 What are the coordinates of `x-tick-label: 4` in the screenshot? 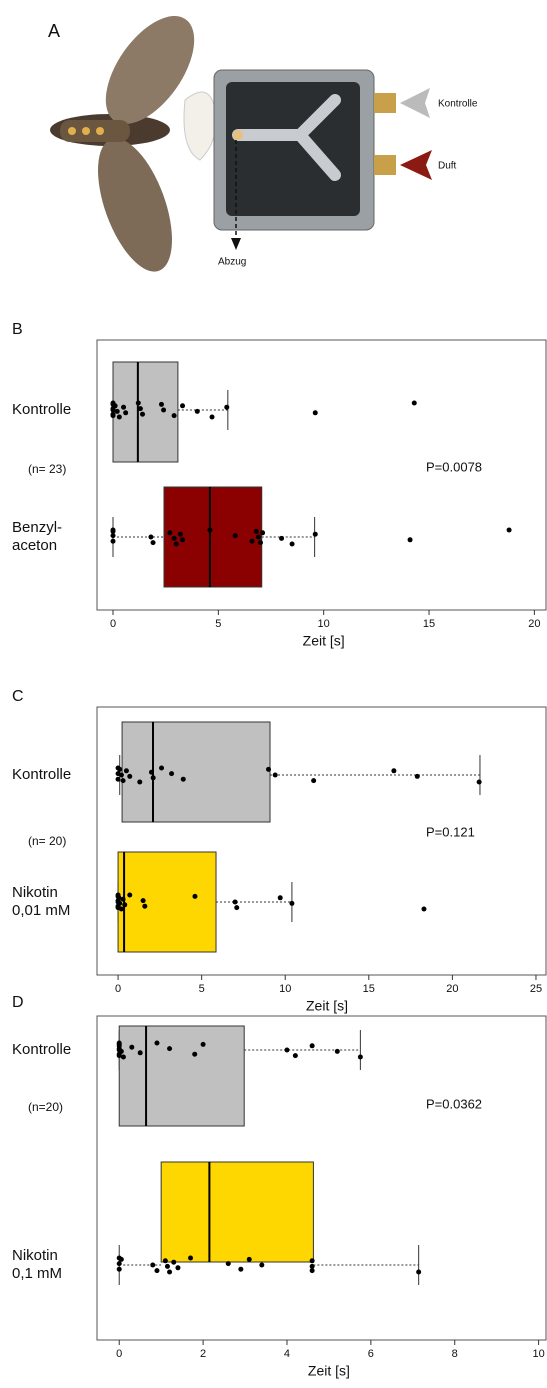 It's located at (287, 1354).